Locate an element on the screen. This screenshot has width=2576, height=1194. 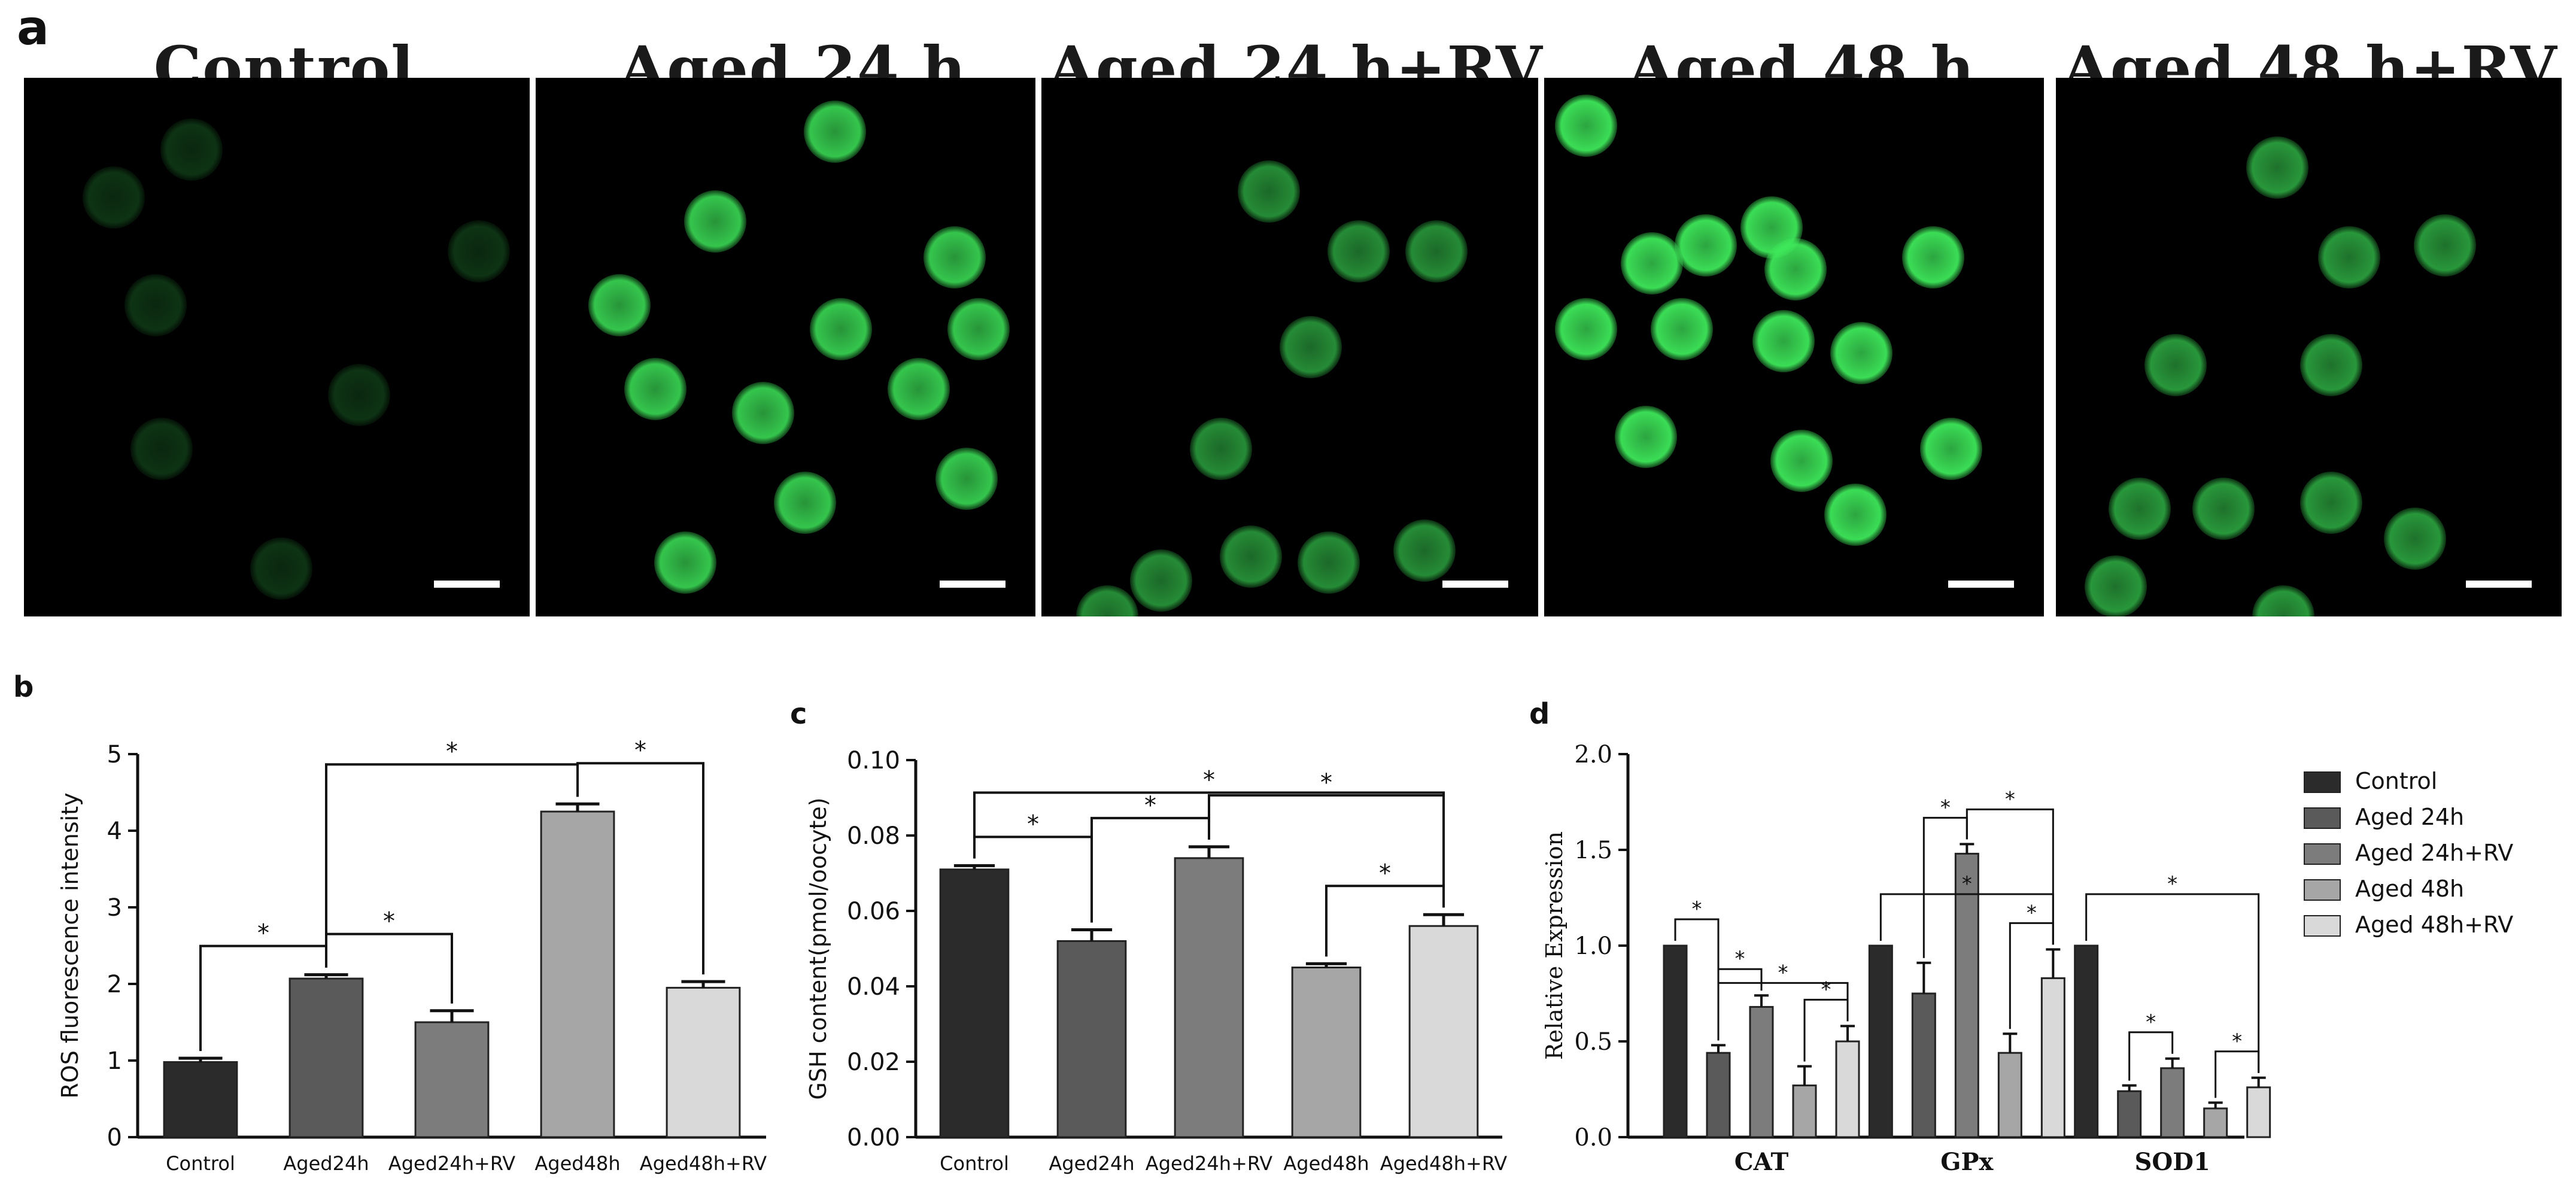
micrograph-aged24rv is located at coordinates (1289, 347).